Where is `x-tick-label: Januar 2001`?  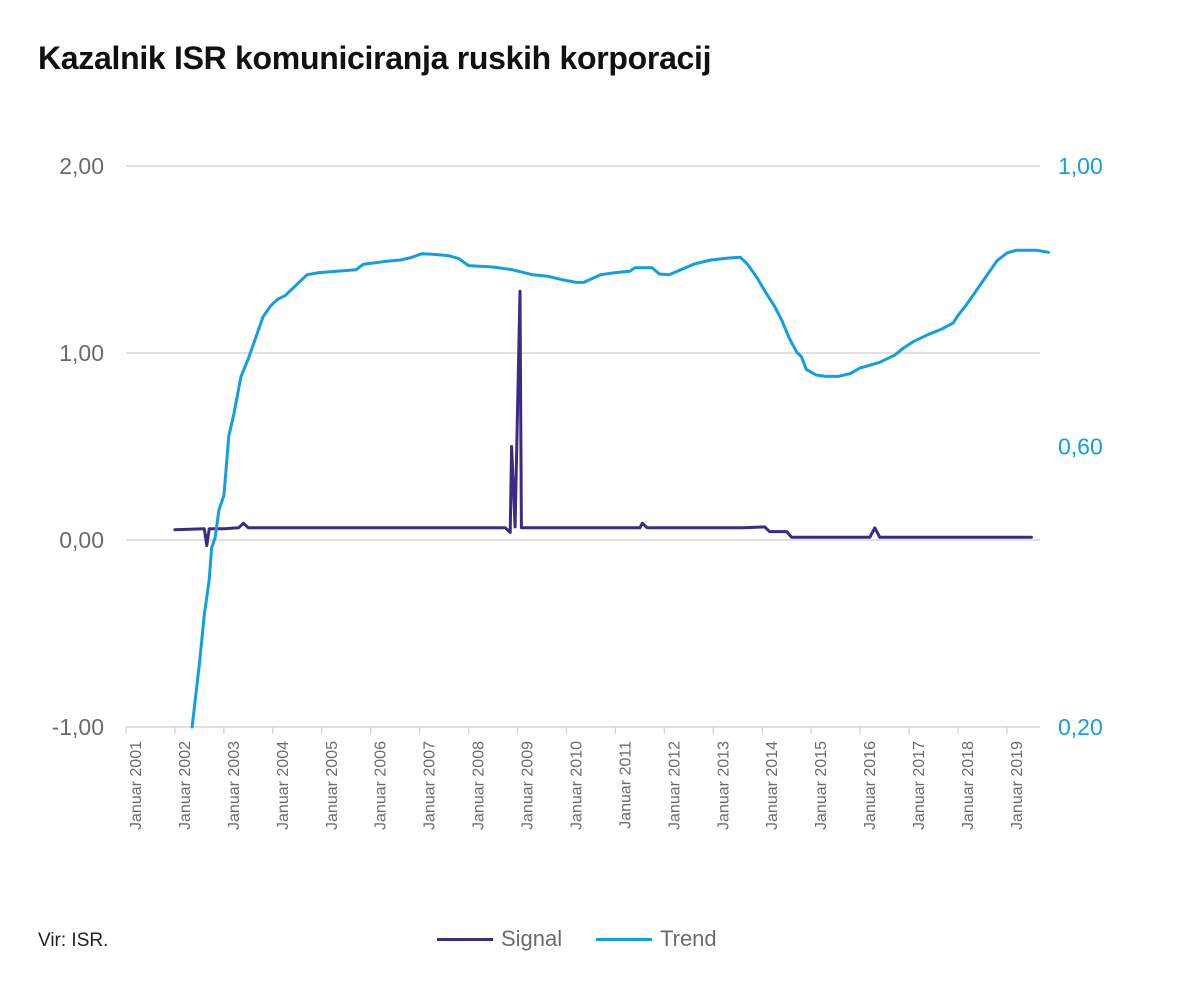 x-tick-label: Januar 2001 is located at coordinates (136, 785).